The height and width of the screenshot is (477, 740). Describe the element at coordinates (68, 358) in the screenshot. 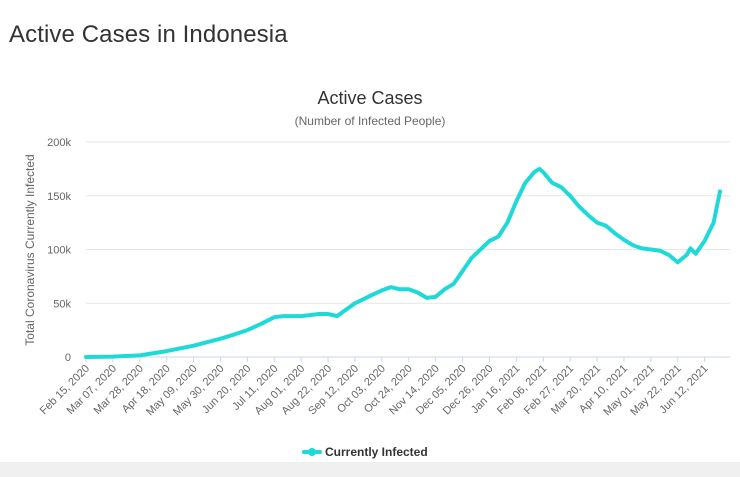

I see `y-tick-label: 0` at that location.